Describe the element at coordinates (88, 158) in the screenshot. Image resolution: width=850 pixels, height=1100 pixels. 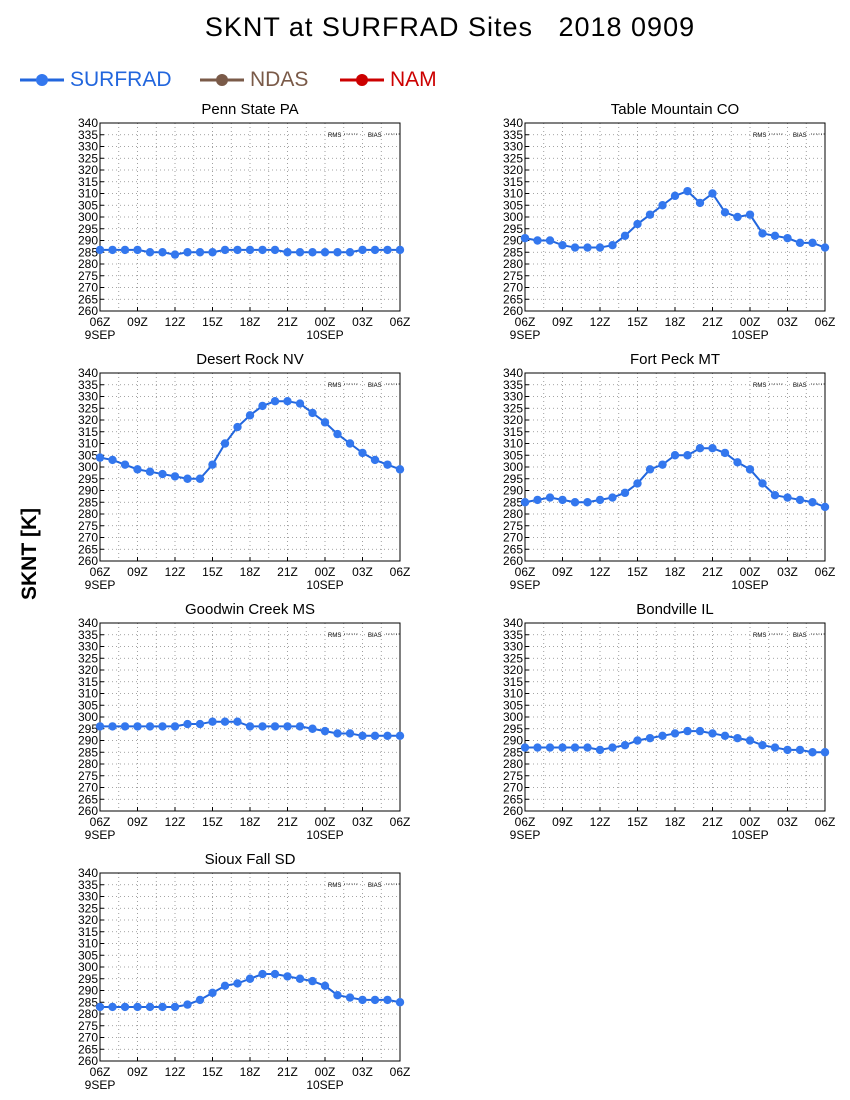
I see `y-tick-label: 325` at that location.